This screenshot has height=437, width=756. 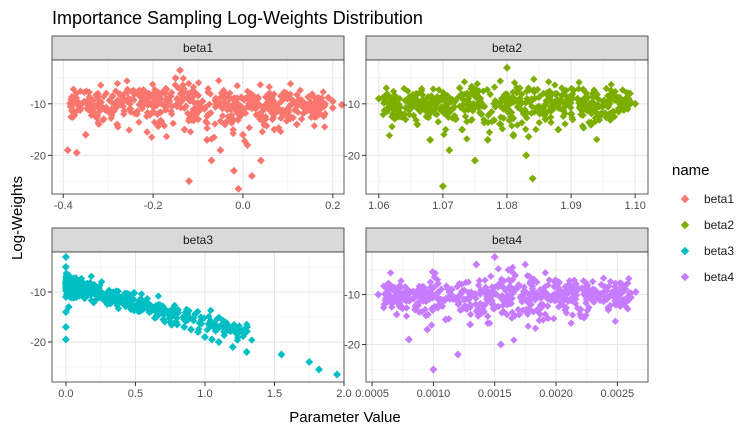 What do you see at coordinates (434, 394) in the screenshot?
I see `x-tick-label: 0.0010` at bounding box center [434, 394].